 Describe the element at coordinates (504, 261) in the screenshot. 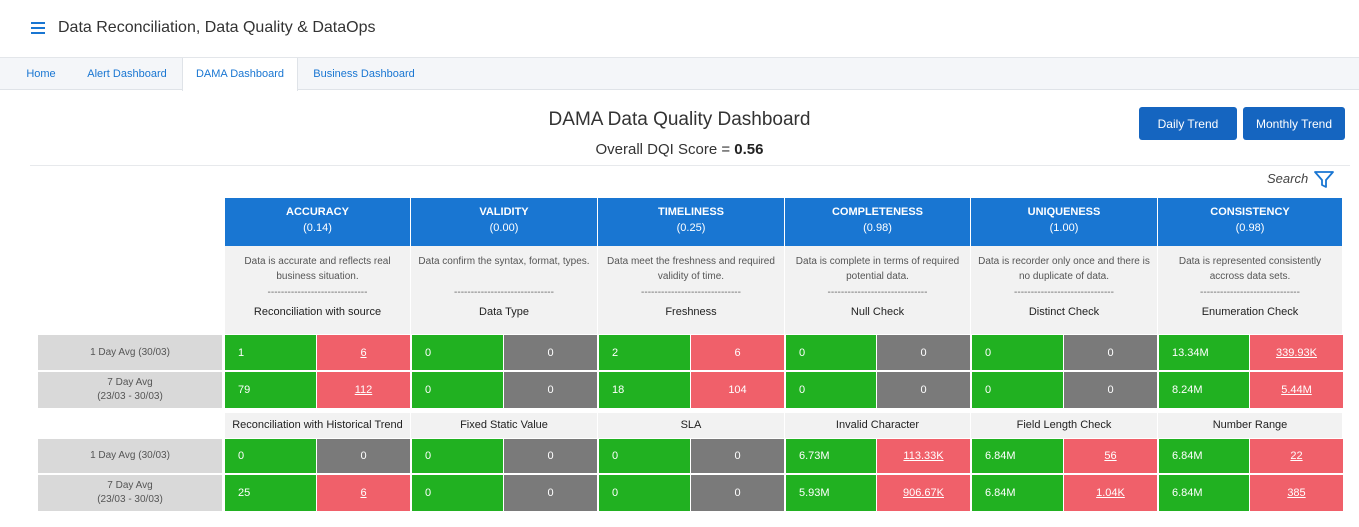

I see `dim-description: Data confirm the syntax, format, types.` at that location.